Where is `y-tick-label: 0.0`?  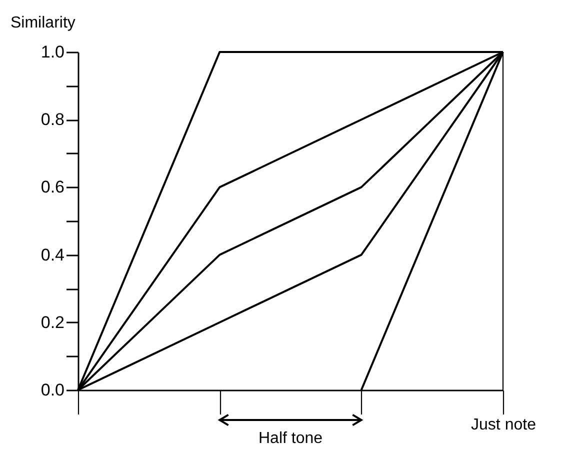 y-tick-label: 0.0 is located at coordinates (52, 390).